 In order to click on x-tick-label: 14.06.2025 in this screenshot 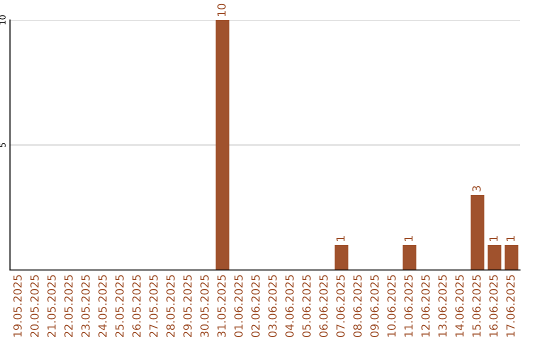, I will do `click(459, 306)`.